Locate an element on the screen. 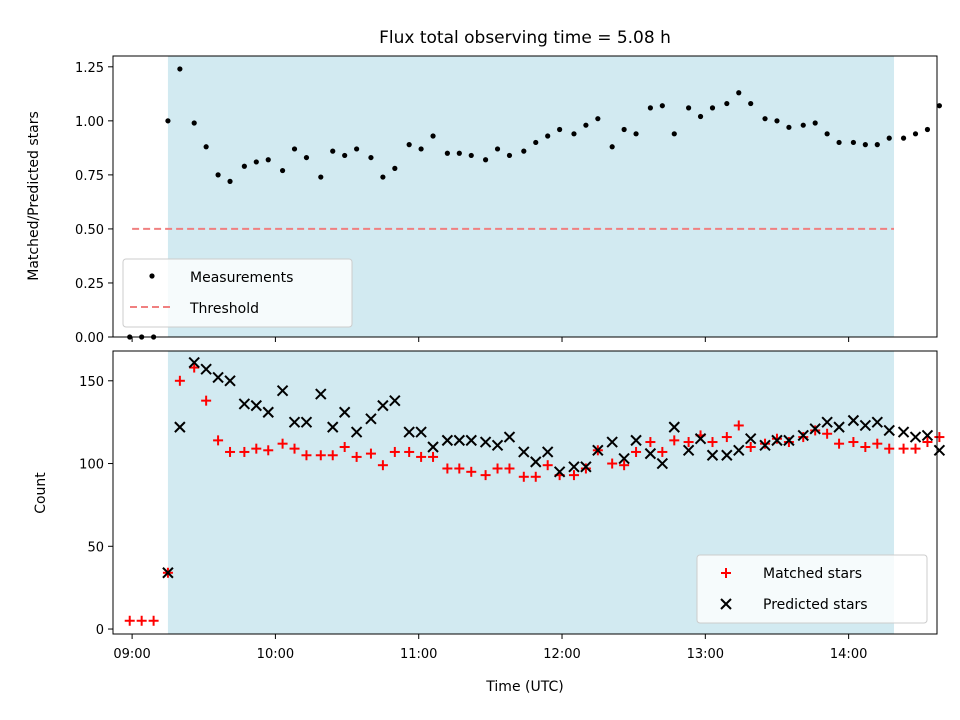 Image resolution: width=960 pixels, height=720 pixels. y-tick-label: 150 is located at coordinates (91, 382).